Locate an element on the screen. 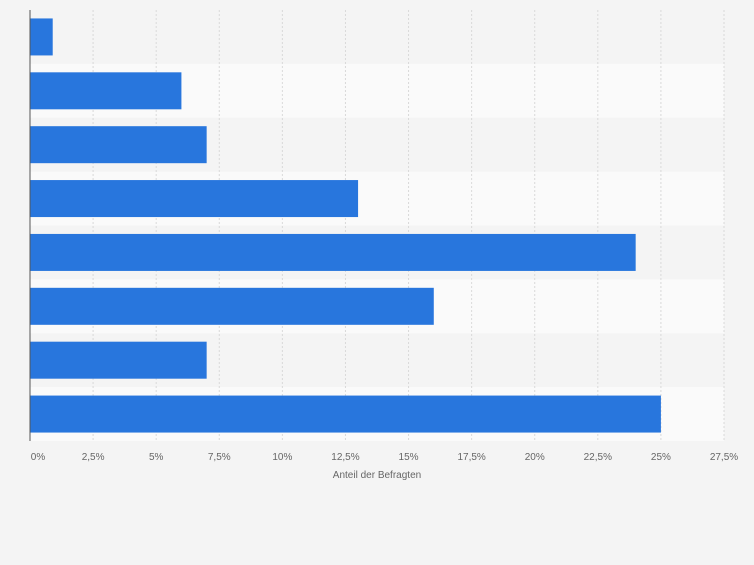 This screenshot has height=565, width=754. x-tick-label: 25% is located at coordinates (661, 457).